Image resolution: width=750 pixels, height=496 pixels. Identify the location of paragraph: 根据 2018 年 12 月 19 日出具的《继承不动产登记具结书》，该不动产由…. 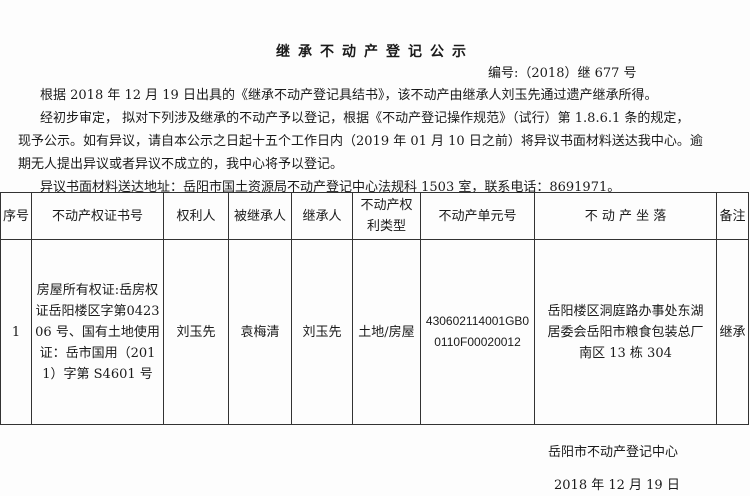
(349, 95).